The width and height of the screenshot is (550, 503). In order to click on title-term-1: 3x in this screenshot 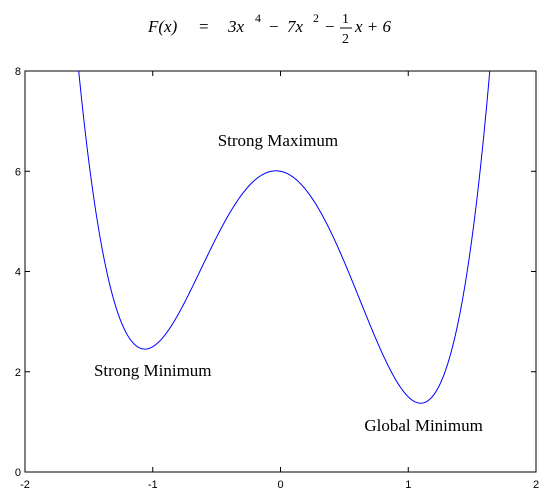, I will do `click(236, 26)`.